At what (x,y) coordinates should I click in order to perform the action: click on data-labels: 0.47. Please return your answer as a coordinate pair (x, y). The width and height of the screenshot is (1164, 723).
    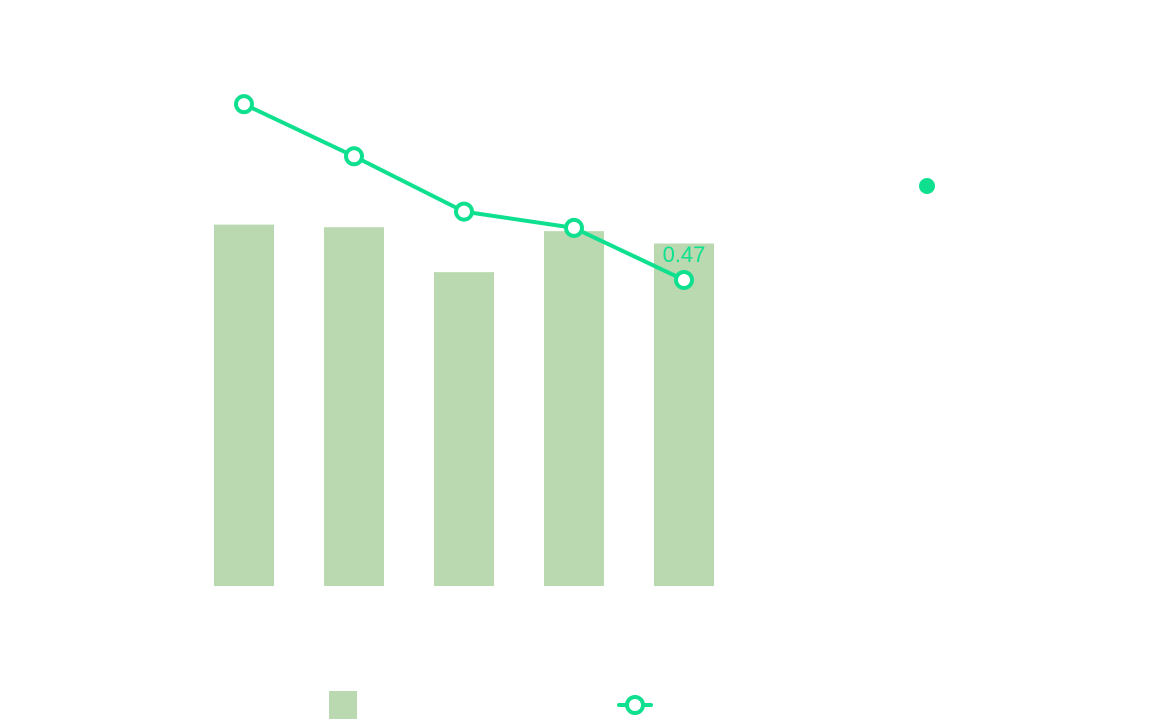
    Looking at the image, I should click on (684, 254).